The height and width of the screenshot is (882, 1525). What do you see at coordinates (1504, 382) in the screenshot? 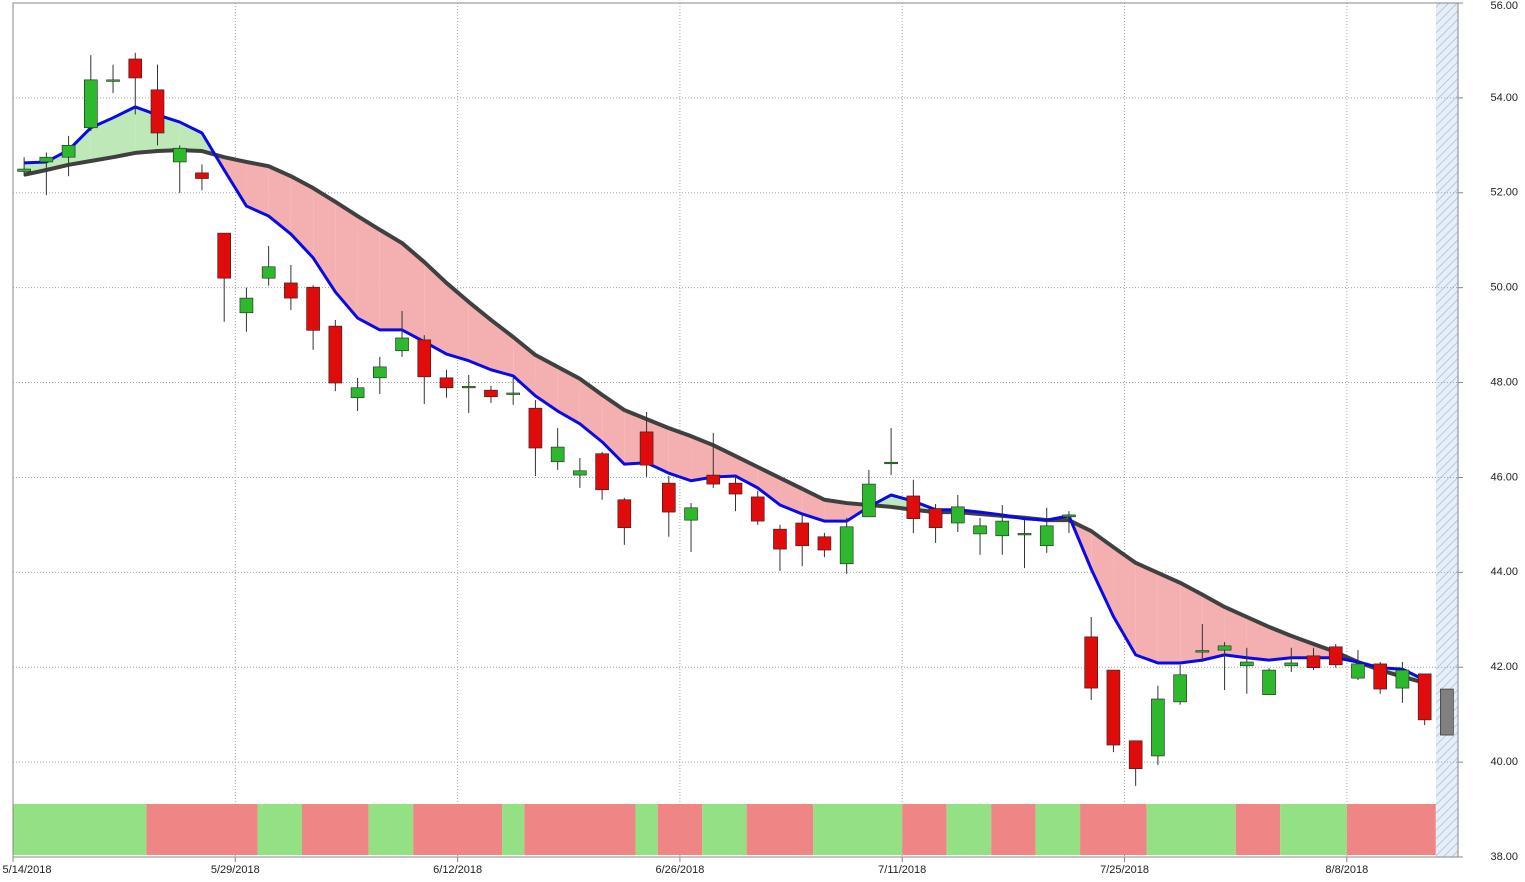
I see `y-tick-label: 48.00` at bounding box center [1504, 382].